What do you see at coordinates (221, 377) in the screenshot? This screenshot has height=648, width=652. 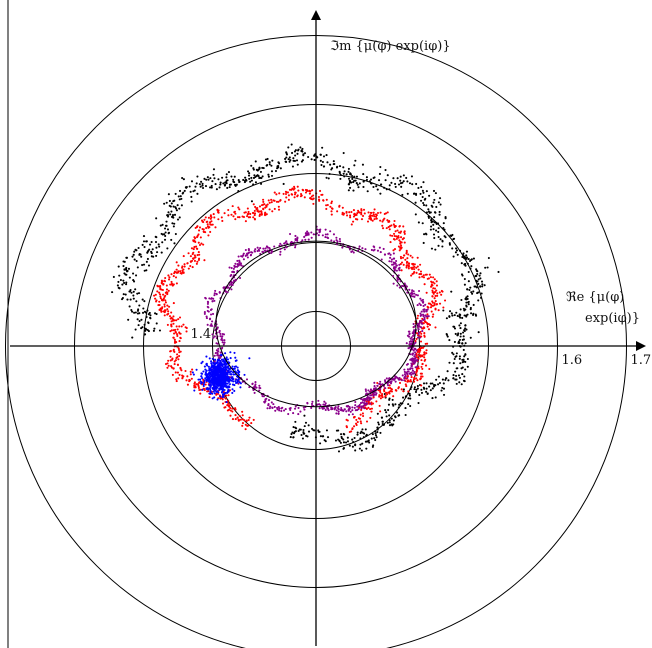 I see `scatter-series` at bounding box center [221, 377].